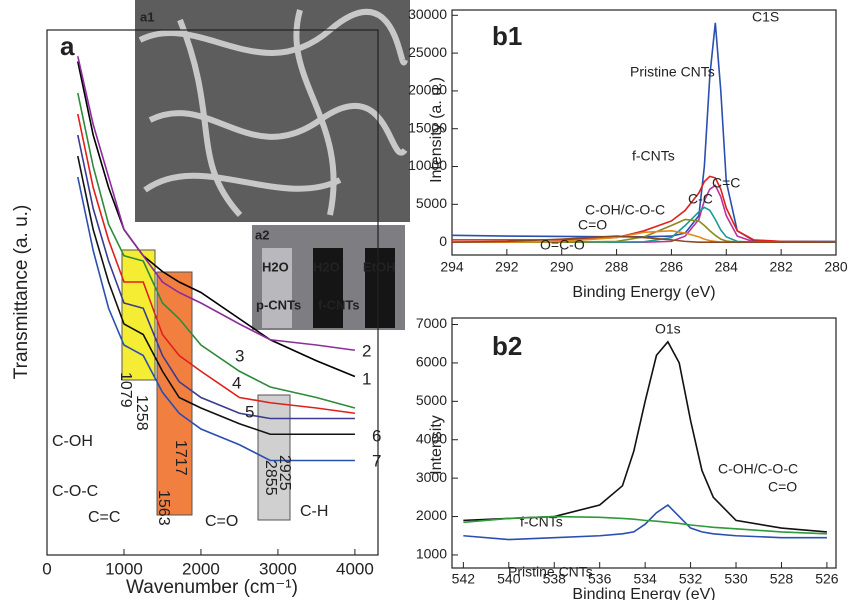  What do you see at coordinates (562, 245) in the screenshot?
I see `series-label: O=C-O` at bounding box center [562, 245].